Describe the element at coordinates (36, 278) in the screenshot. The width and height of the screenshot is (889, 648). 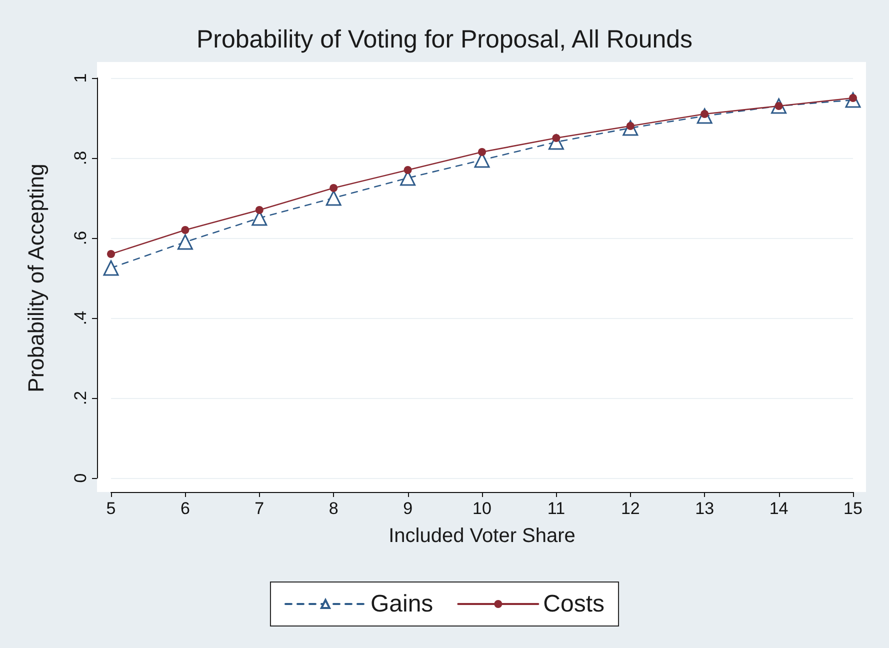
I see `y-axis-title: Probability of Accepting` at that location.